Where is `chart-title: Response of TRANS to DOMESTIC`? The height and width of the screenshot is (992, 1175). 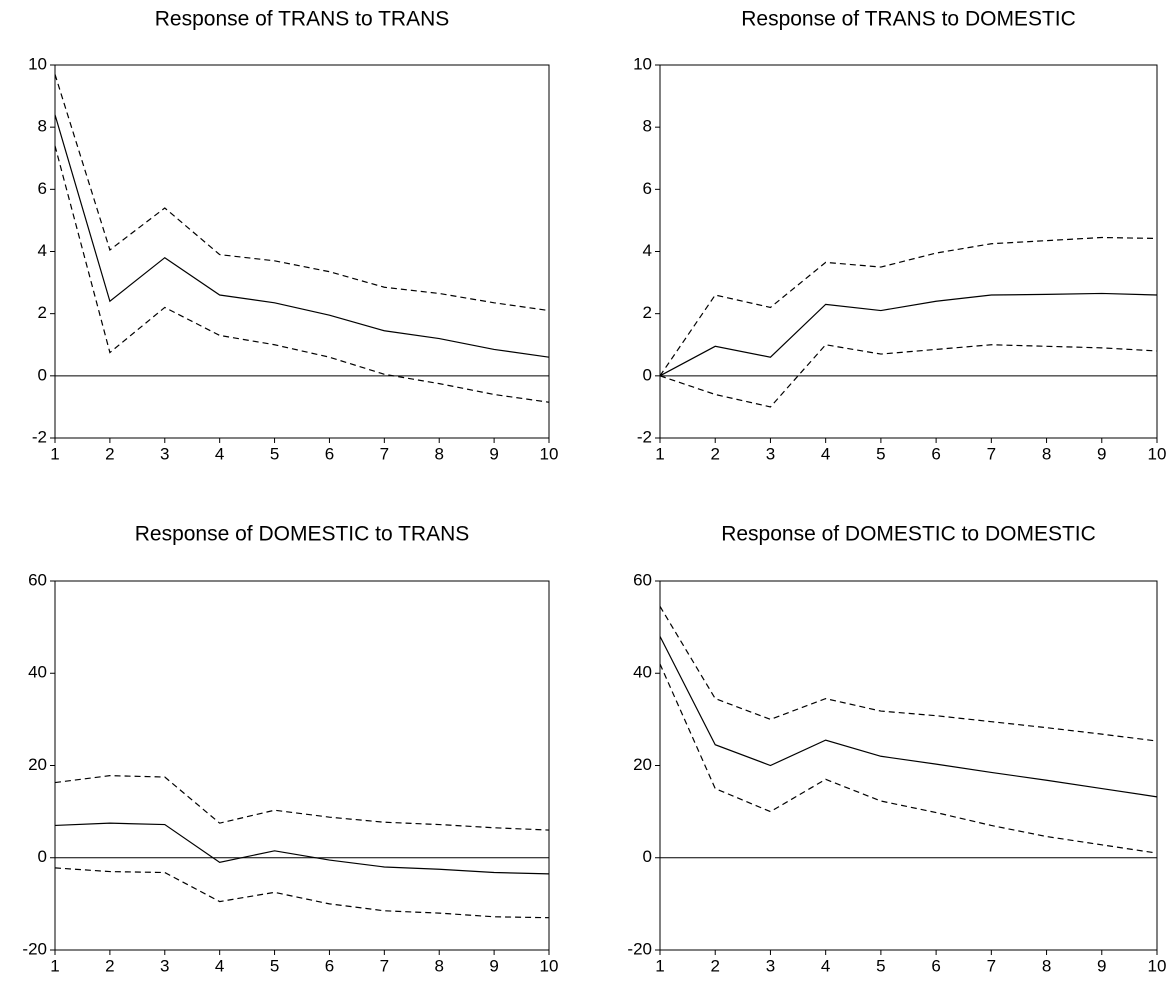
chart-title: Response of TRANS to DOMESTIC is located at coordinates (908, 19).